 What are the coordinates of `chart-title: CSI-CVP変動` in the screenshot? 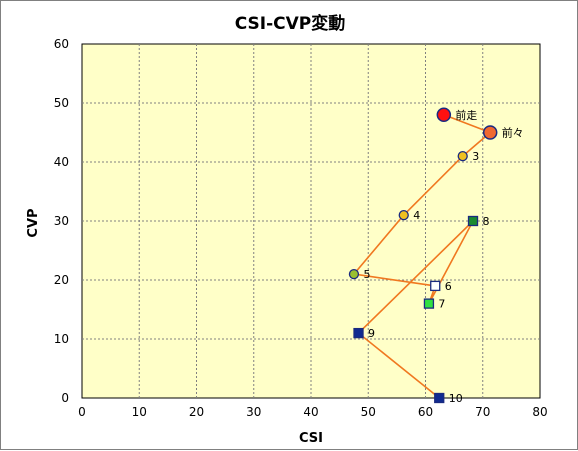 It's located at (290, 23).